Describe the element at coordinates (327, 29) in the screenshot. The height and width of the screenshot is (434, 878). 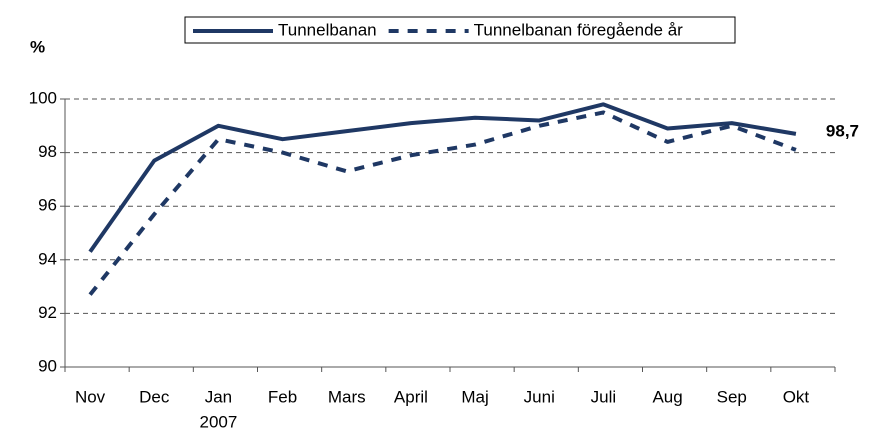
I see `legend-label: Tunnelbanan` at that location.